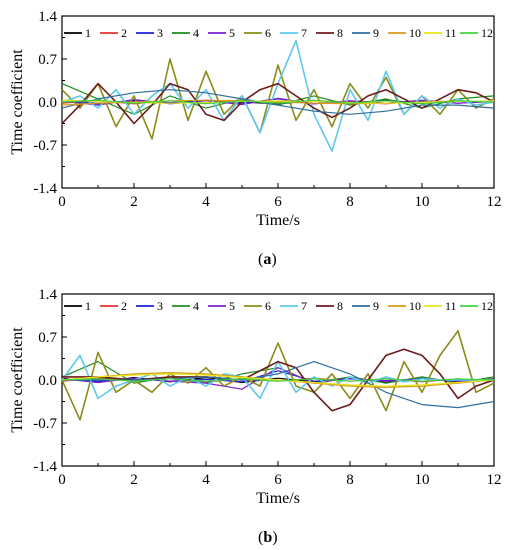 This screenshot has height=550, width=515. I want to click on legend-label-b-12: 12, so click(487, 306).